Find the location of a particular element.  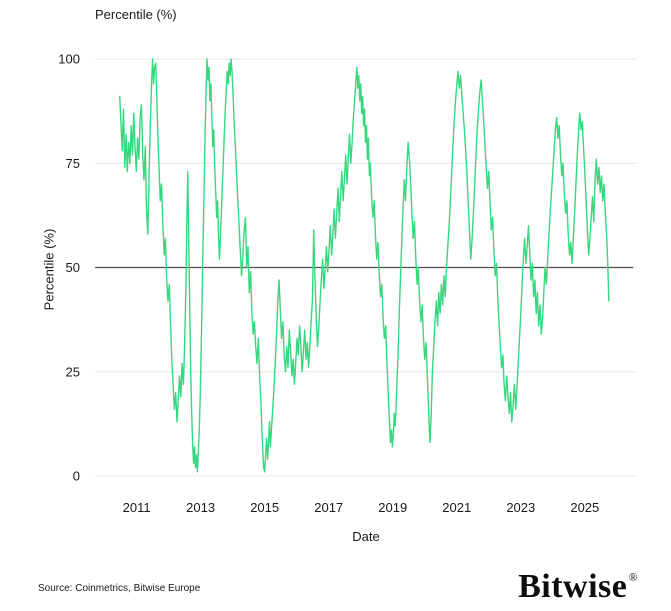

source-note: Source: Coinmetrics, Bitwise Europe is located at coordinates (119, 588).